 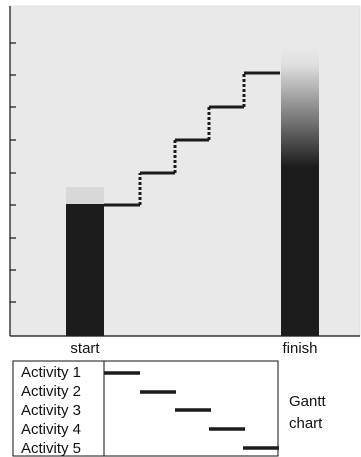 What do you see at coordinates (308, 401) in the screenshot?
I see `gantt-caption-line1: Gantt` at bounding box center [308, 401].